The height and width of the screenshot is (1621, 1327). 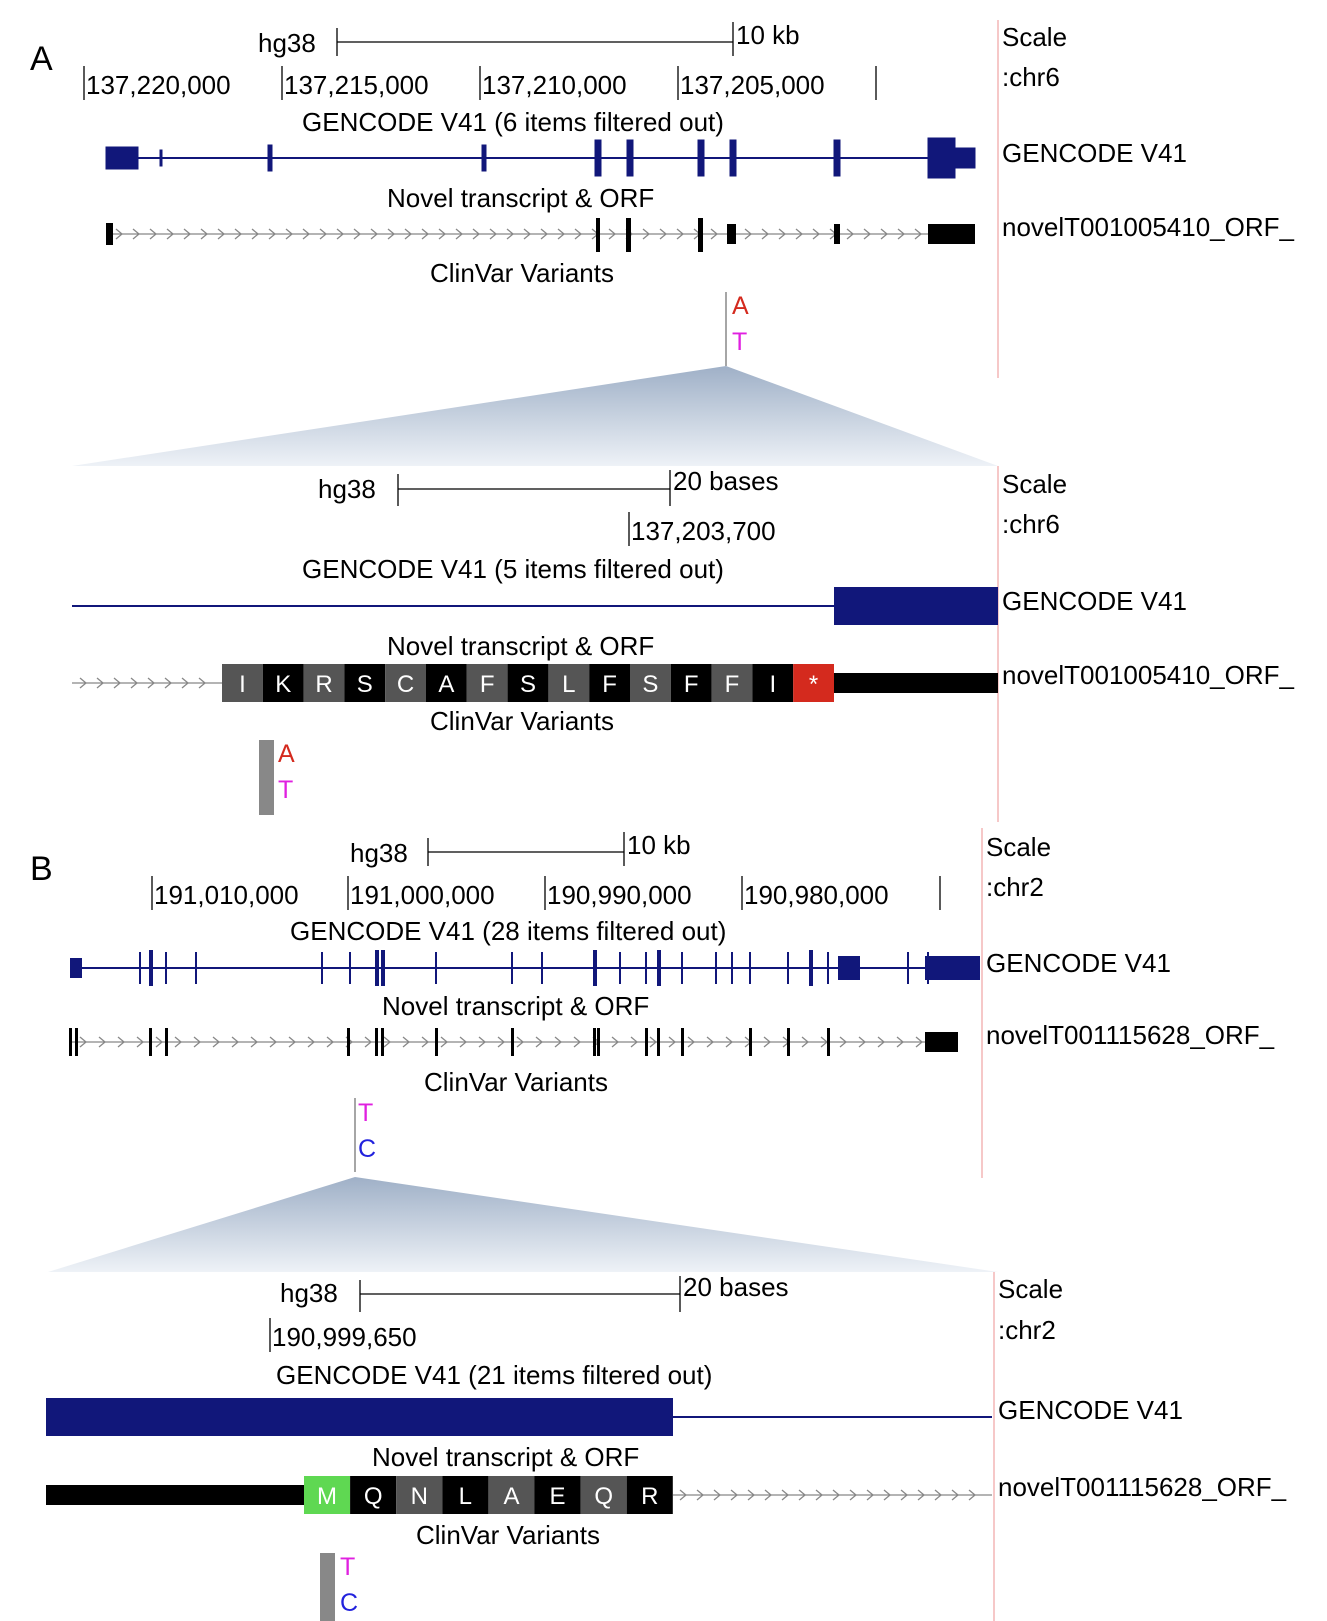 I want to click on clinvar-variant: A T, so click(x=737, y=329).